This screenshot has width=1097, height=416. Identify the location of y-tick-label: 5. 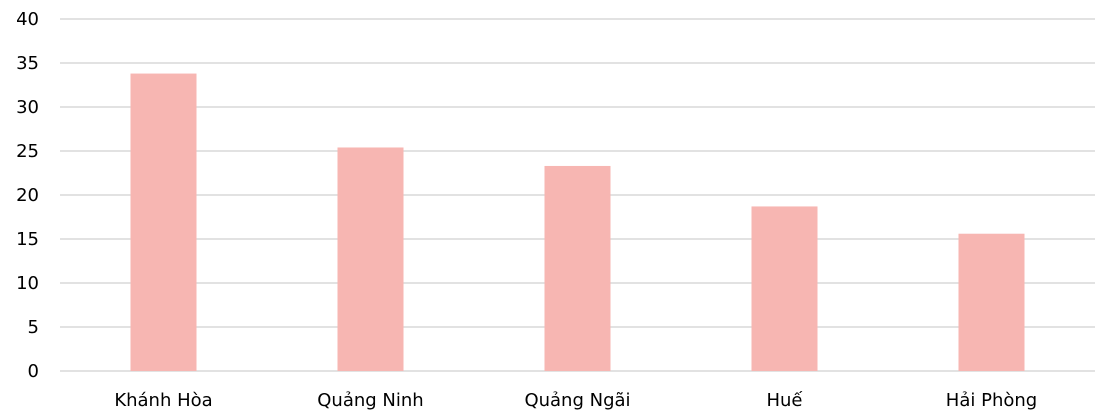
(33, 327).